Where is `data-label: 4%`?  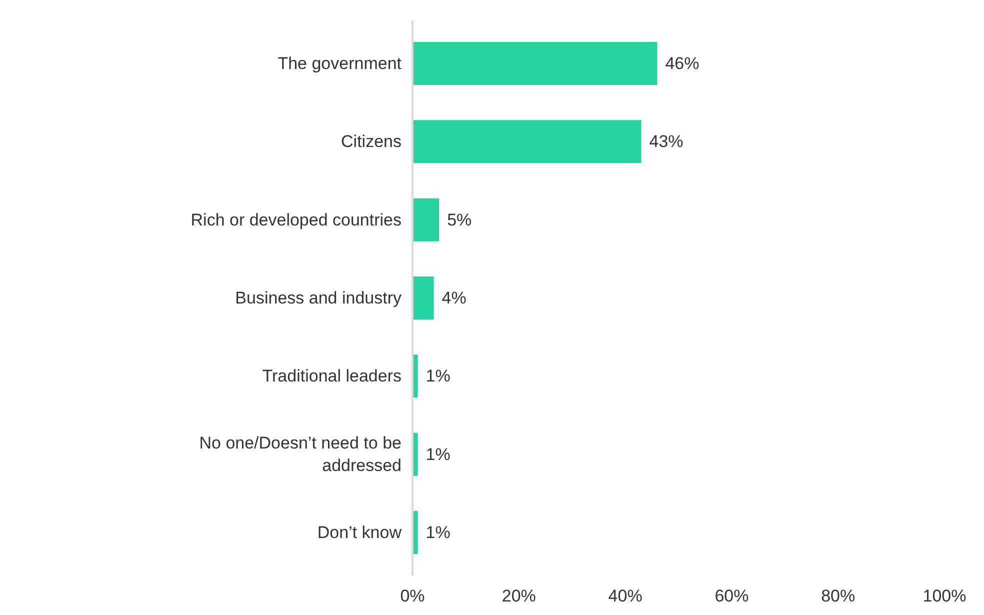
data-label: 4% is located at coordinates (454, 298).